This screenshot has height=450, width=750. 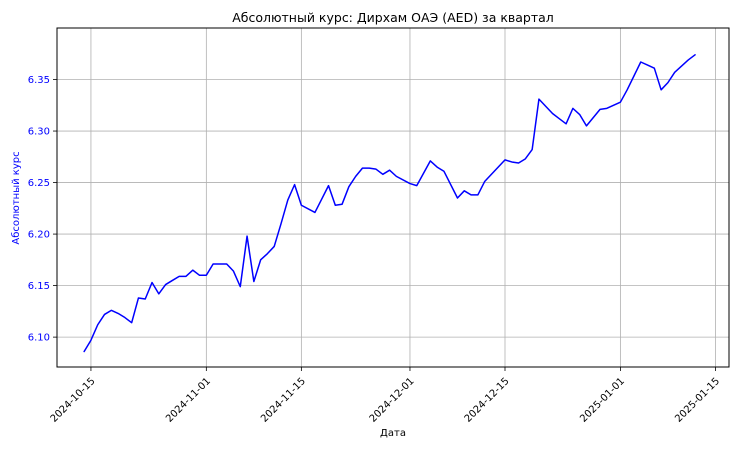 What do you see at coordinates (39, 235) in the screenshot?
I see `y-tick-label: 6.20` at bounding box center [39, 235].